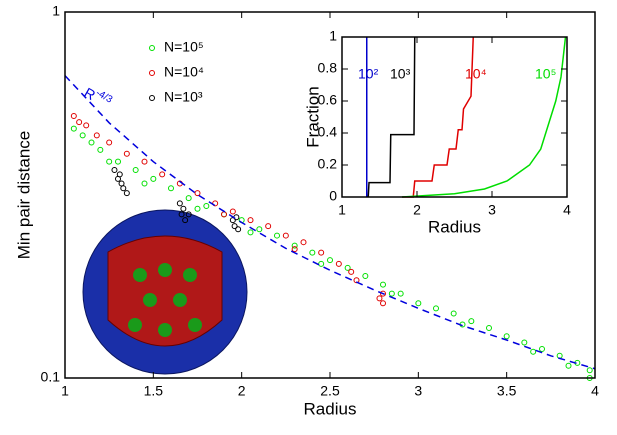 Image resolution: width=617 pixels, height=435 pixels. Describe the element at coordinates (368, 74) in the screenshot. I see `series-label: 10²` at that location.